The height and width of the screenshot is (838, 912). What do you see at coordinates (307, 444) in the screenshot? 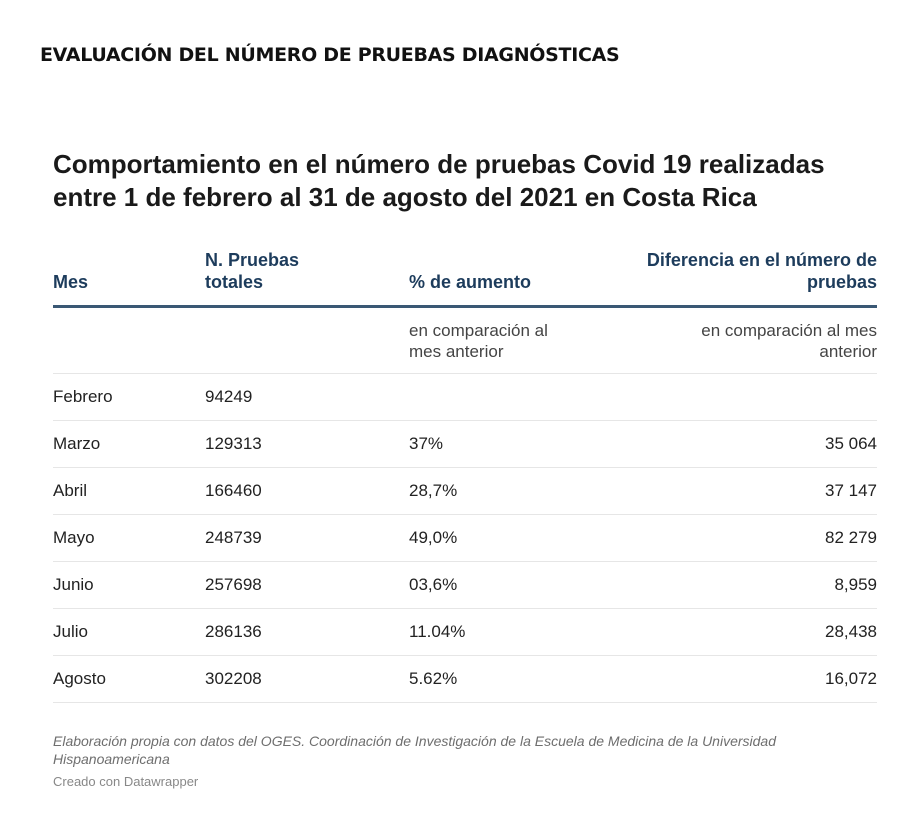
I see `cell-total-tests: 129313` at bounding box center [307, 444].